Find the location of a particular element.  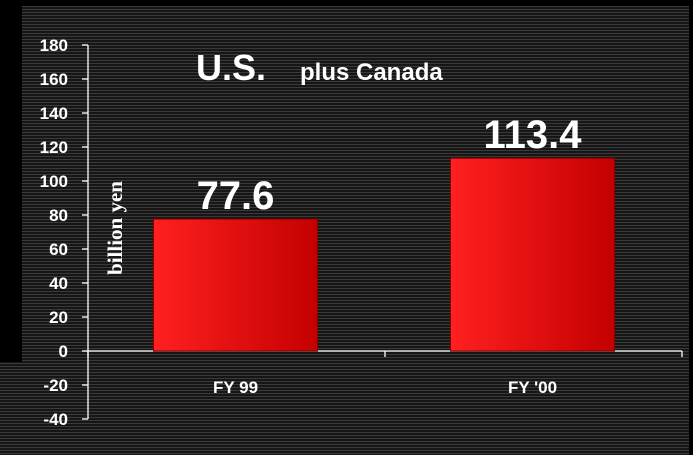

y-tick-label: 140 is located at coordinates (54, 113).